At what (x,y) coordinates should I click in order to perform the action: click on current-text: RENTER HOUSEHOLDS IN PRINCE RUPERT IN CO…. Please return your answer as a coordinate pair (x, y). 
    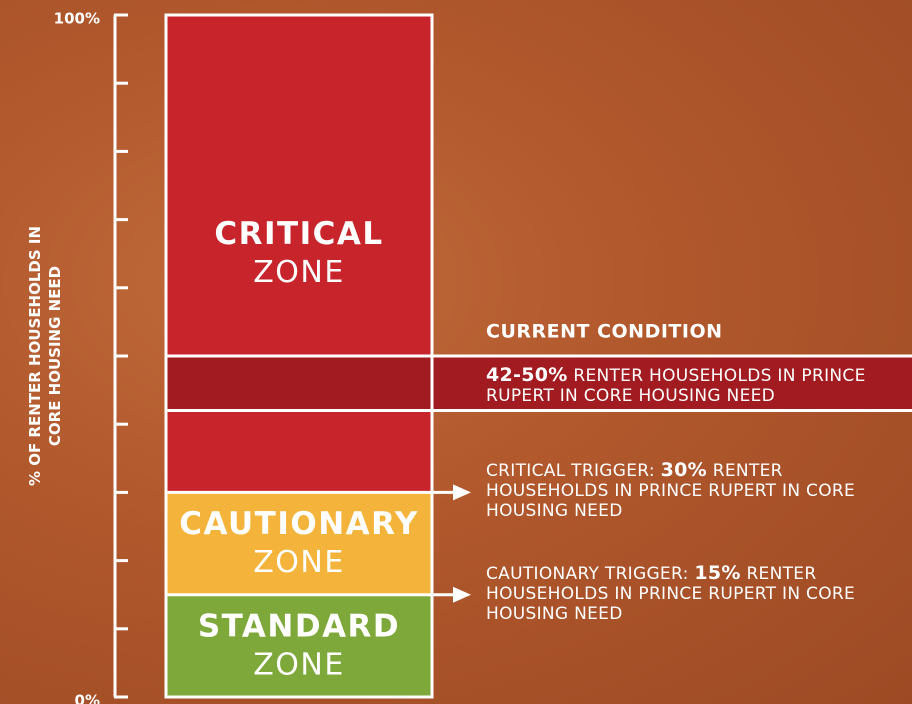
    Looking at the image, I should click on (676, 386).